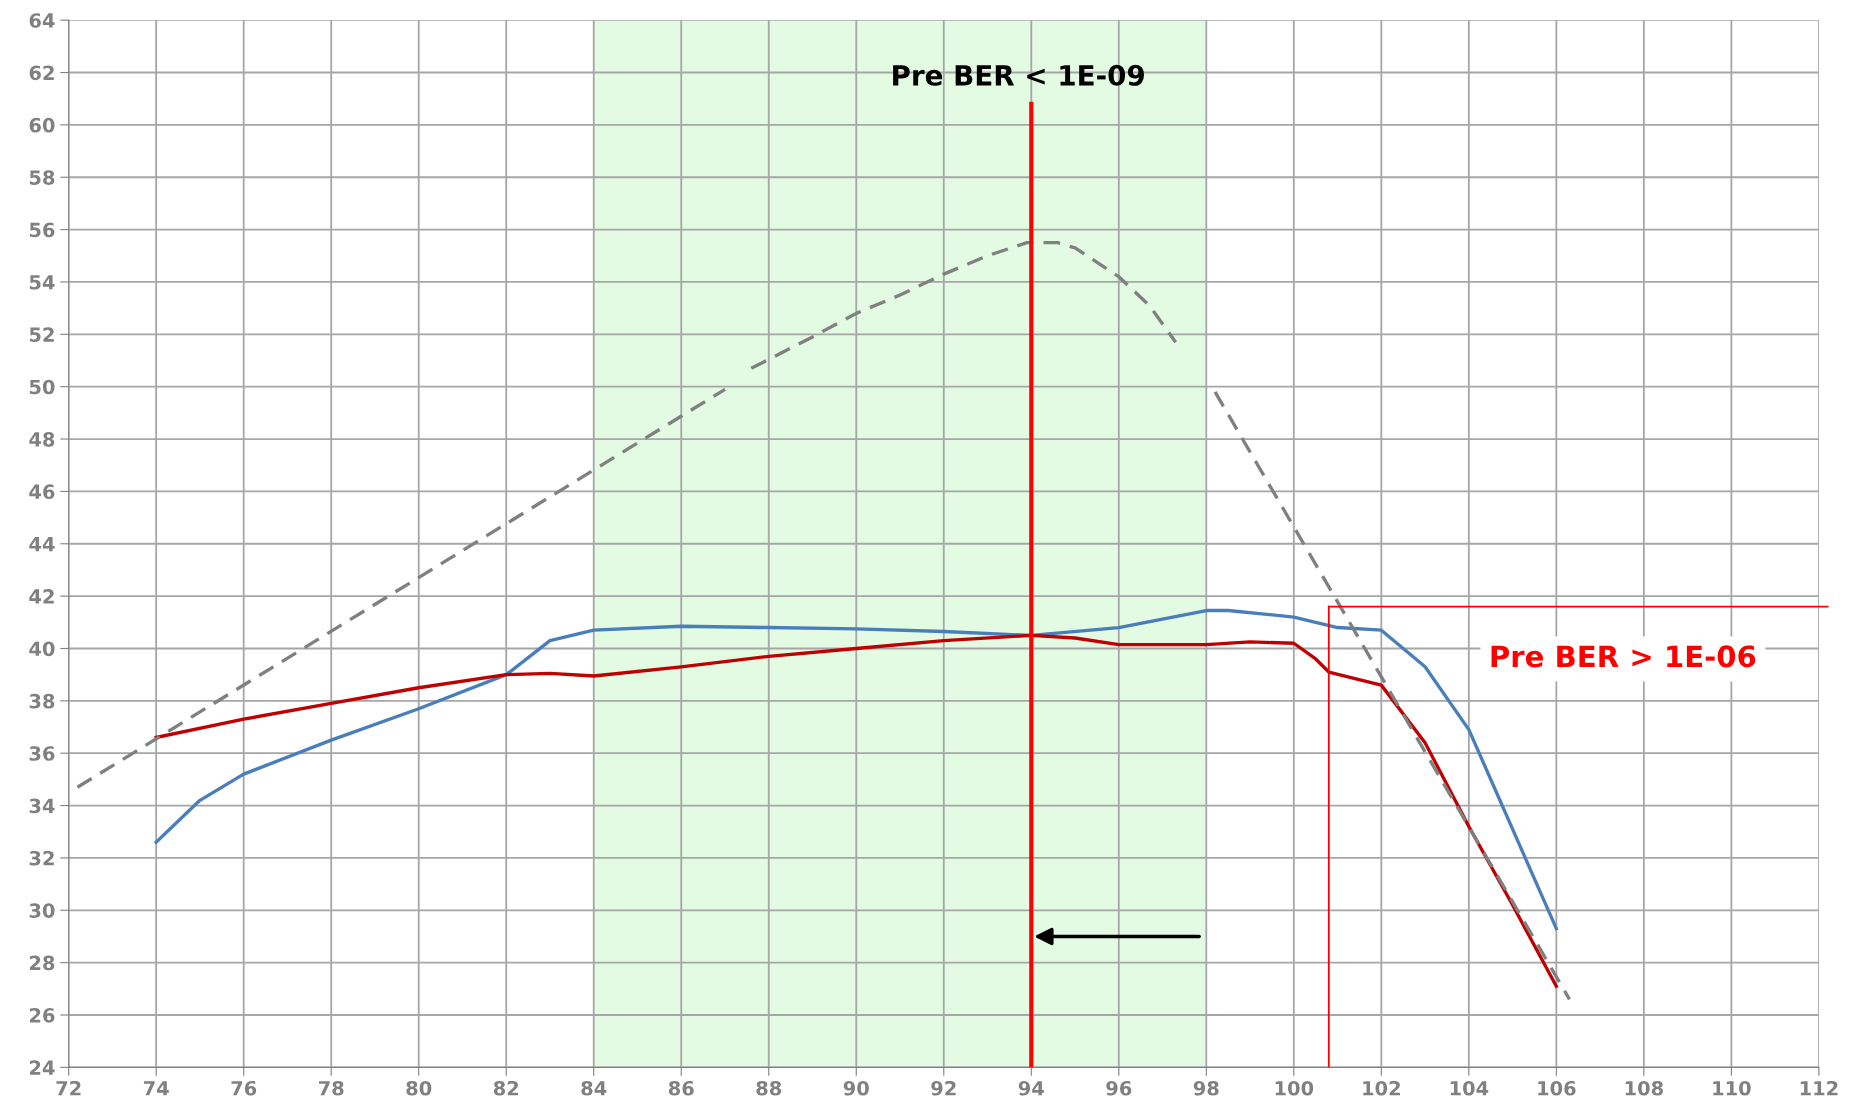 The height and width of the screenshot is (1120, 1856). I want to click on x-tick-label: 104, so click(1469, 1088).